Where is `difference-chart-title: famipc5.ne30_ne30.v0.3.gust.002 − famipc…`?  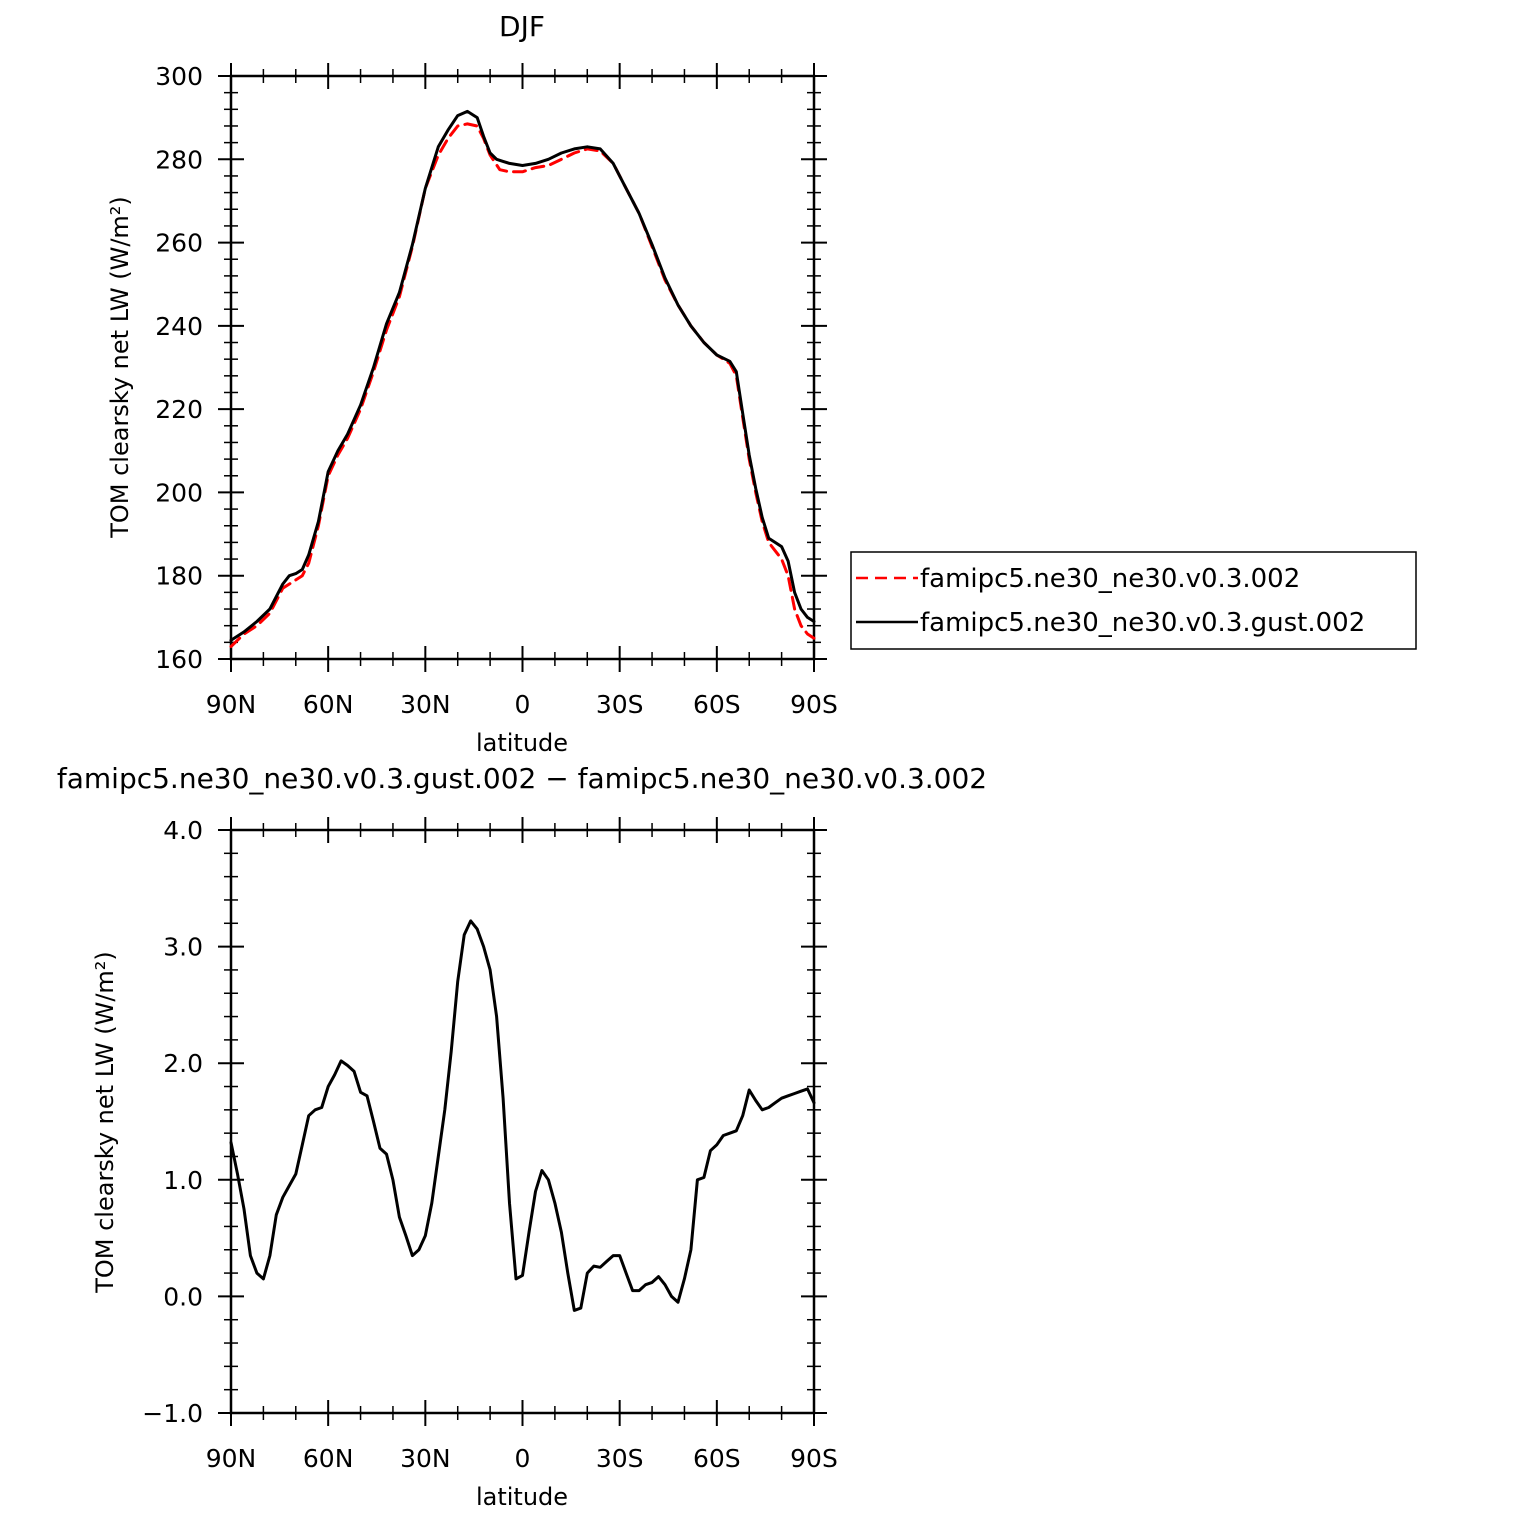 difference-chart-title: famipc5.ne30_ne30.v0.3.gust.002 − famipc… is located at coordinates (522, 778).